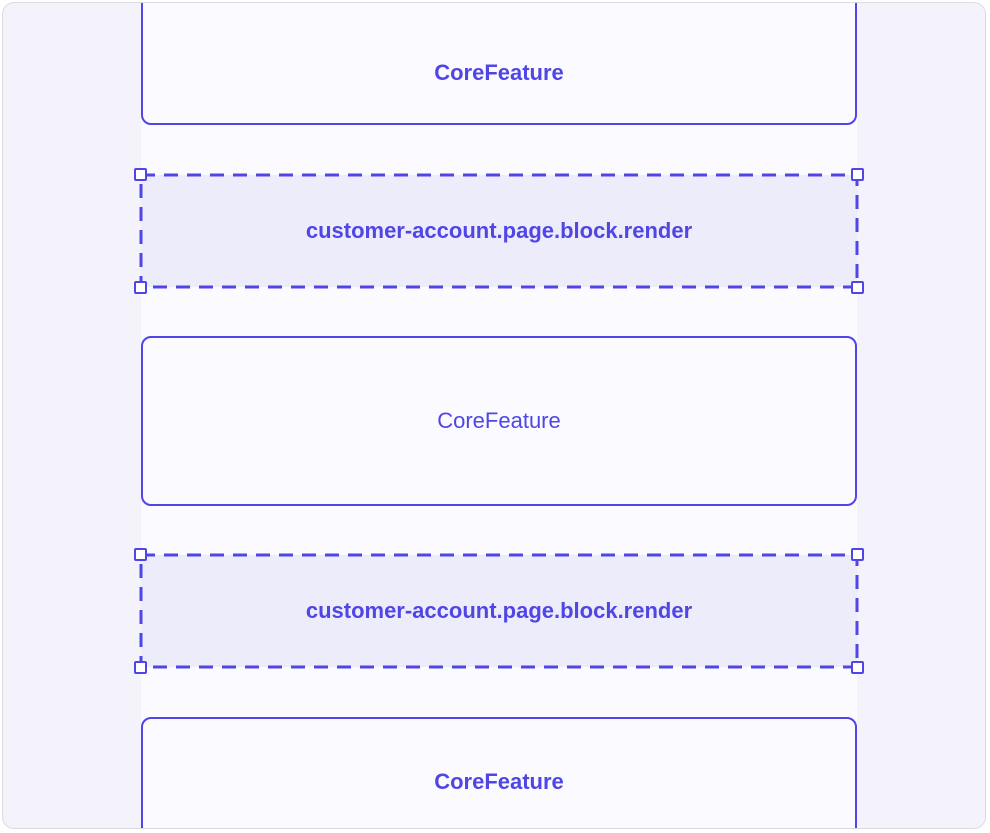  I want to click on core-feature-block-bottom: CoreFeature, so click(499, 772).